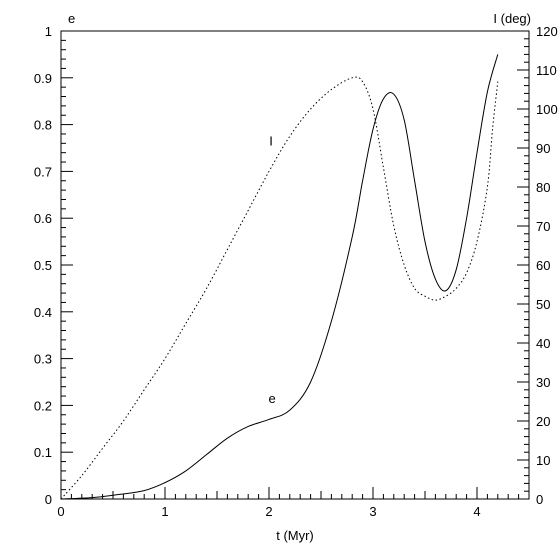 The height and width of the screenshot is (558, 558). I want to click on y-left-tick-label: 0, so click(48, 499).